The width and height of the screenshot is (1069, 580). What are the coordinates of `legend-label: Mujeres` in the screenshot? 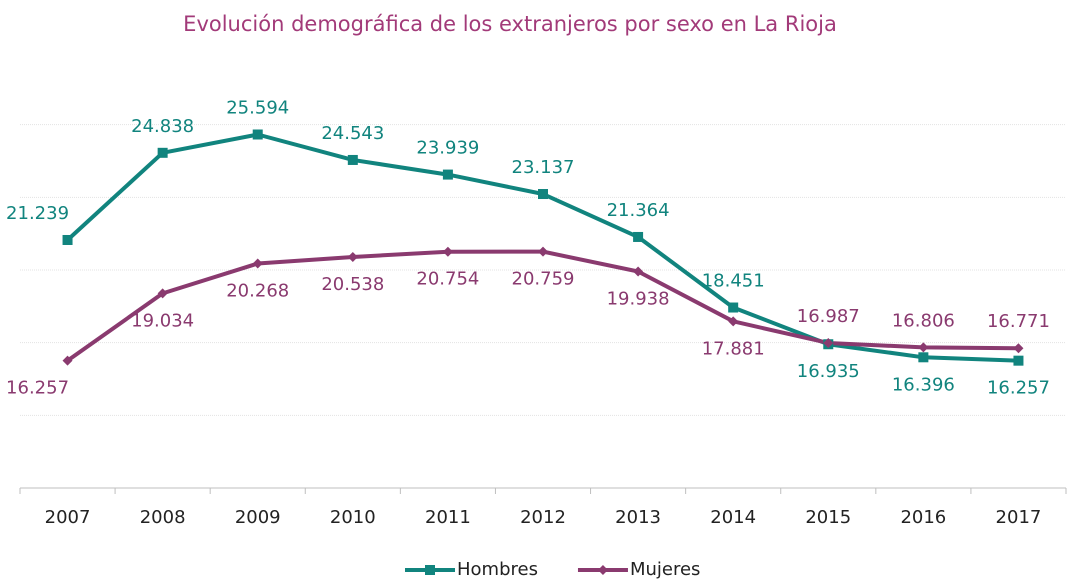 It's located at (665, 569).